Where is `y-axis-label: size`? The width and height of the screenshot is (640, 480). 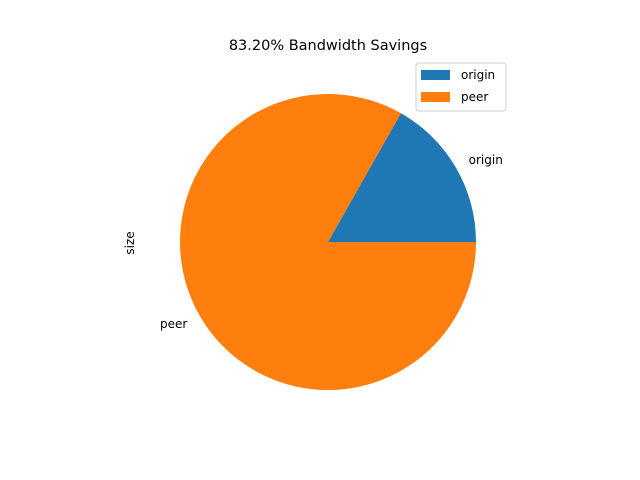 y-axis-label: size is located at coordinates (130, 242).